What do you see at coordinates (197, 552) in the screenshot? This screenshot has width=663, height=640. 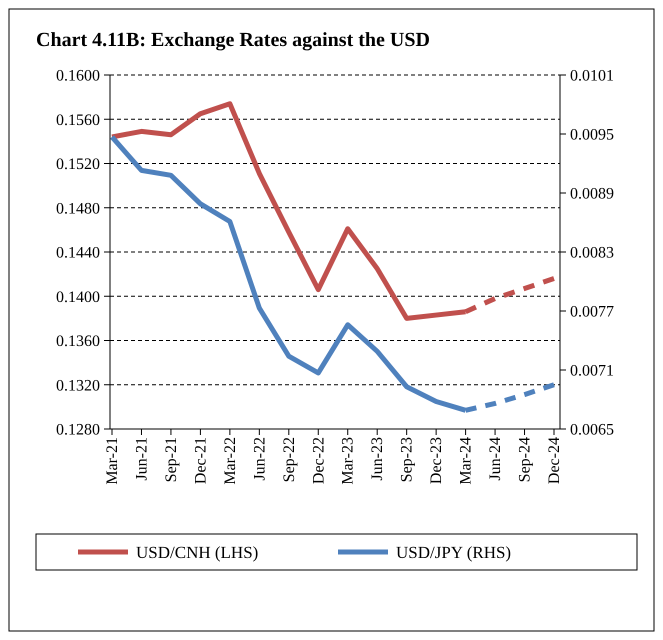 I see `legend-label: USD/CNH (LHS)` at bounding box center [197, 552].